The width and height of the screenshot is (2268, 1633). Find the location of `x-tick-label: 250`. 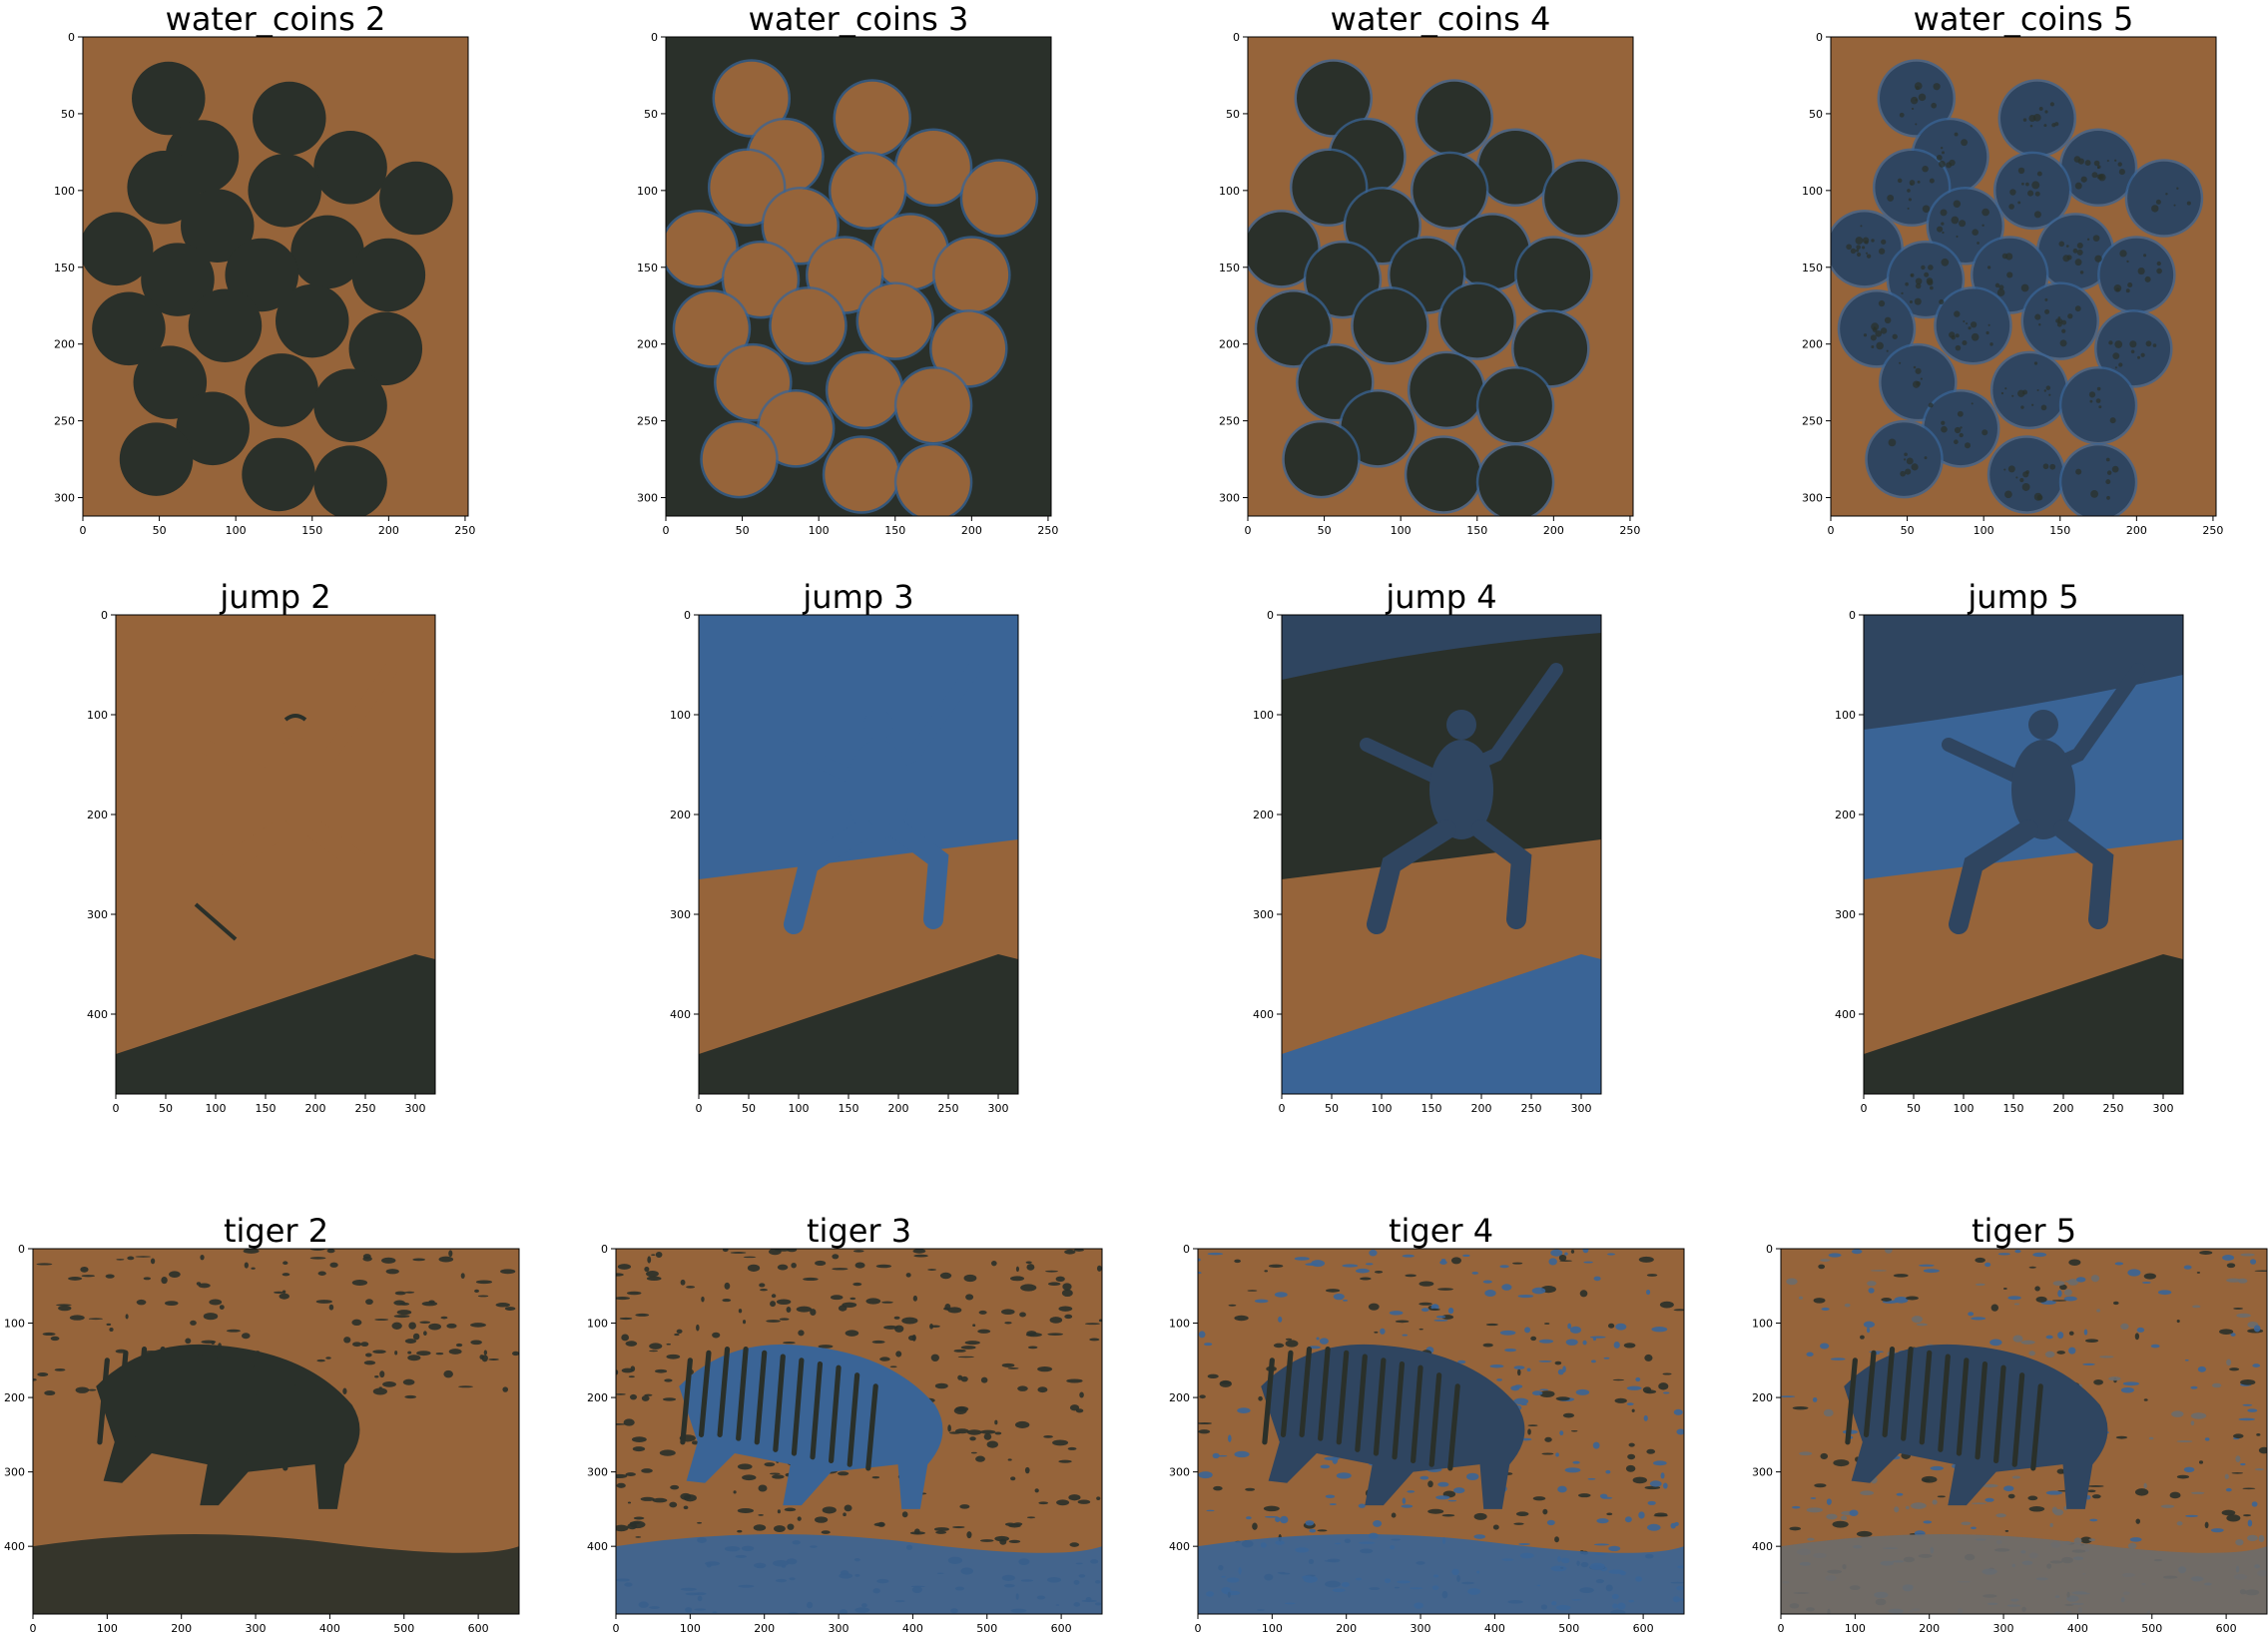

x-tick-label: 250 is located at coordinates (1531, 1108).